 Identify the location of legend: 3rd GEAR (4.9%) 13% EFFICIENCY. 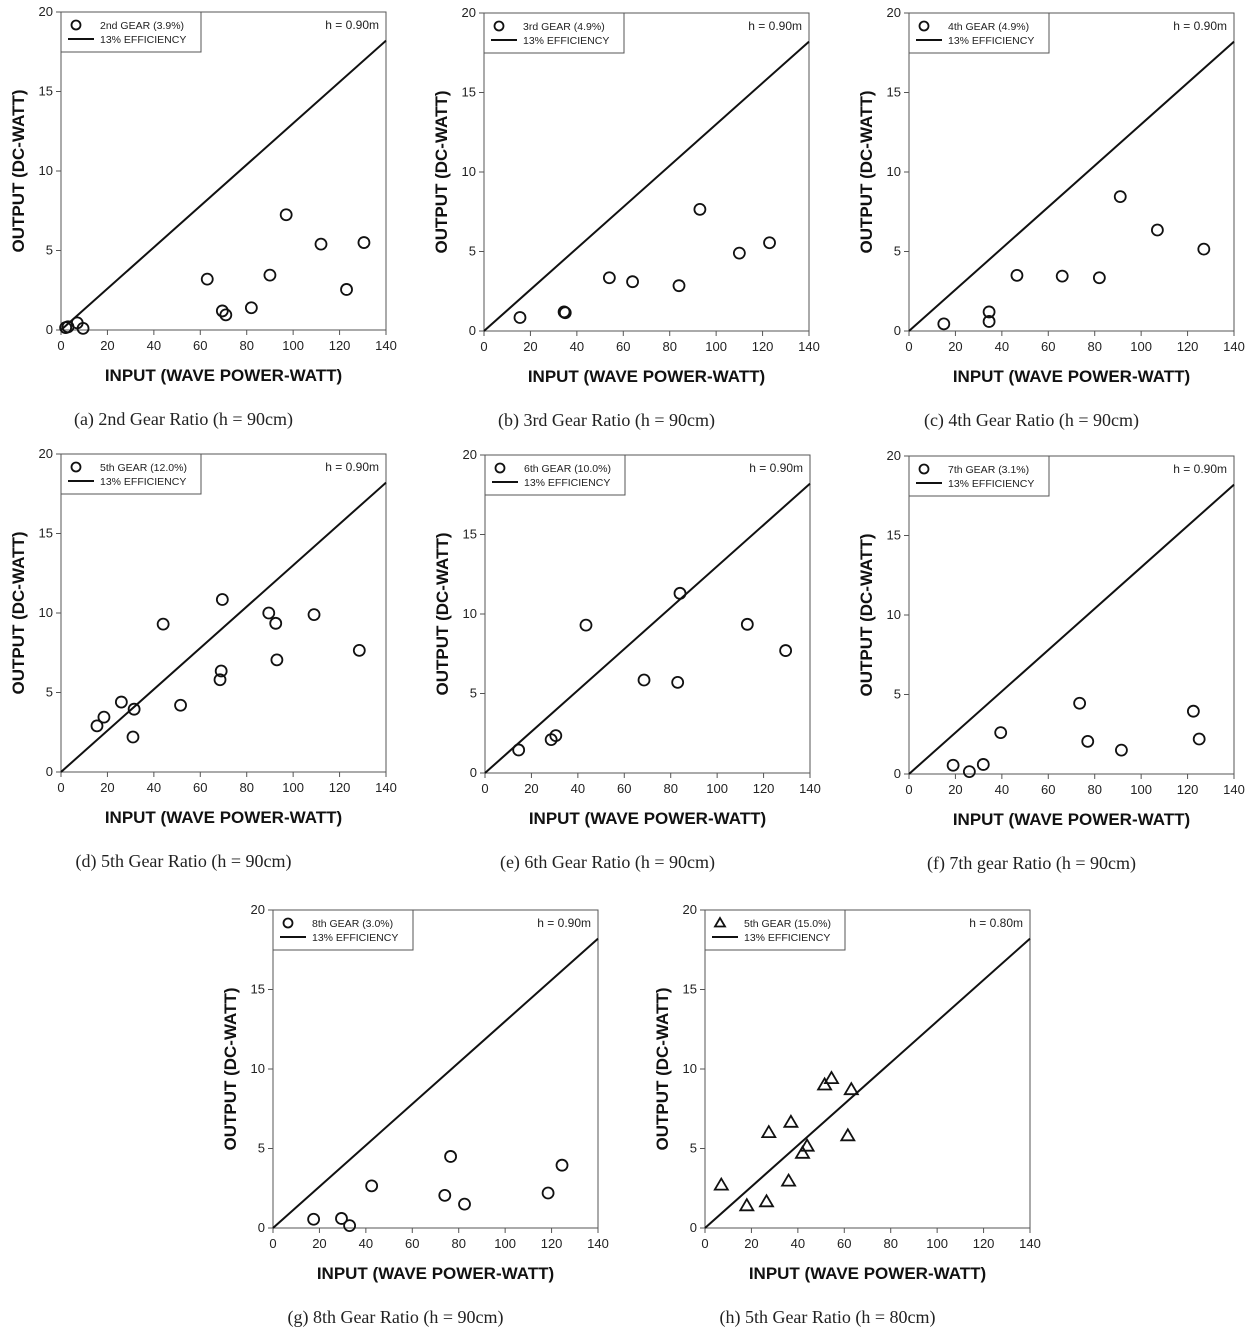
(554, 33).